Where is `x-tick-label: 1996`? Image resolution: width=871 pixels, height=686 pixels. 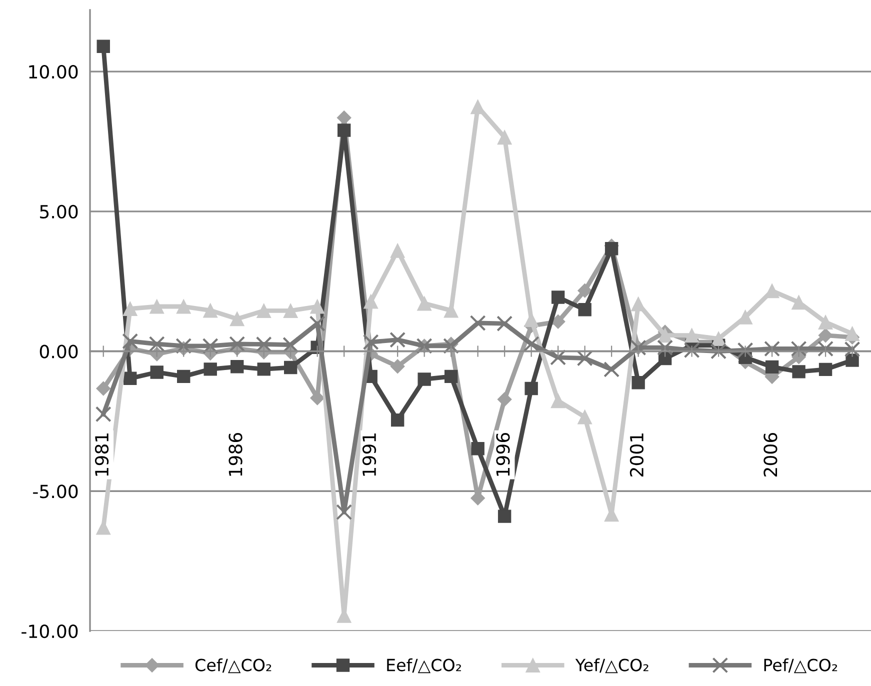 x-tick-label: 1996 is located at coordinates (503, 454).